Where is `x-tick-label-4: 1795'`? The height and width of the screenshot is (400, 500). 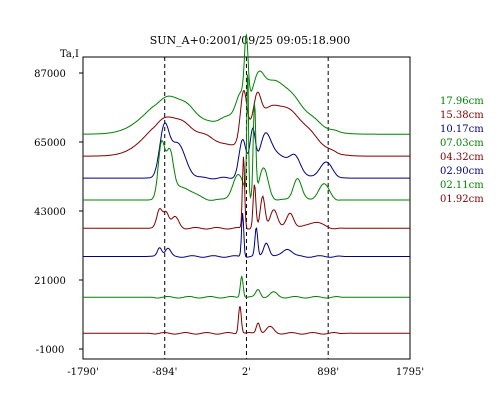
x-tick-label-4: 1795' is located at coordinates (410, 372).